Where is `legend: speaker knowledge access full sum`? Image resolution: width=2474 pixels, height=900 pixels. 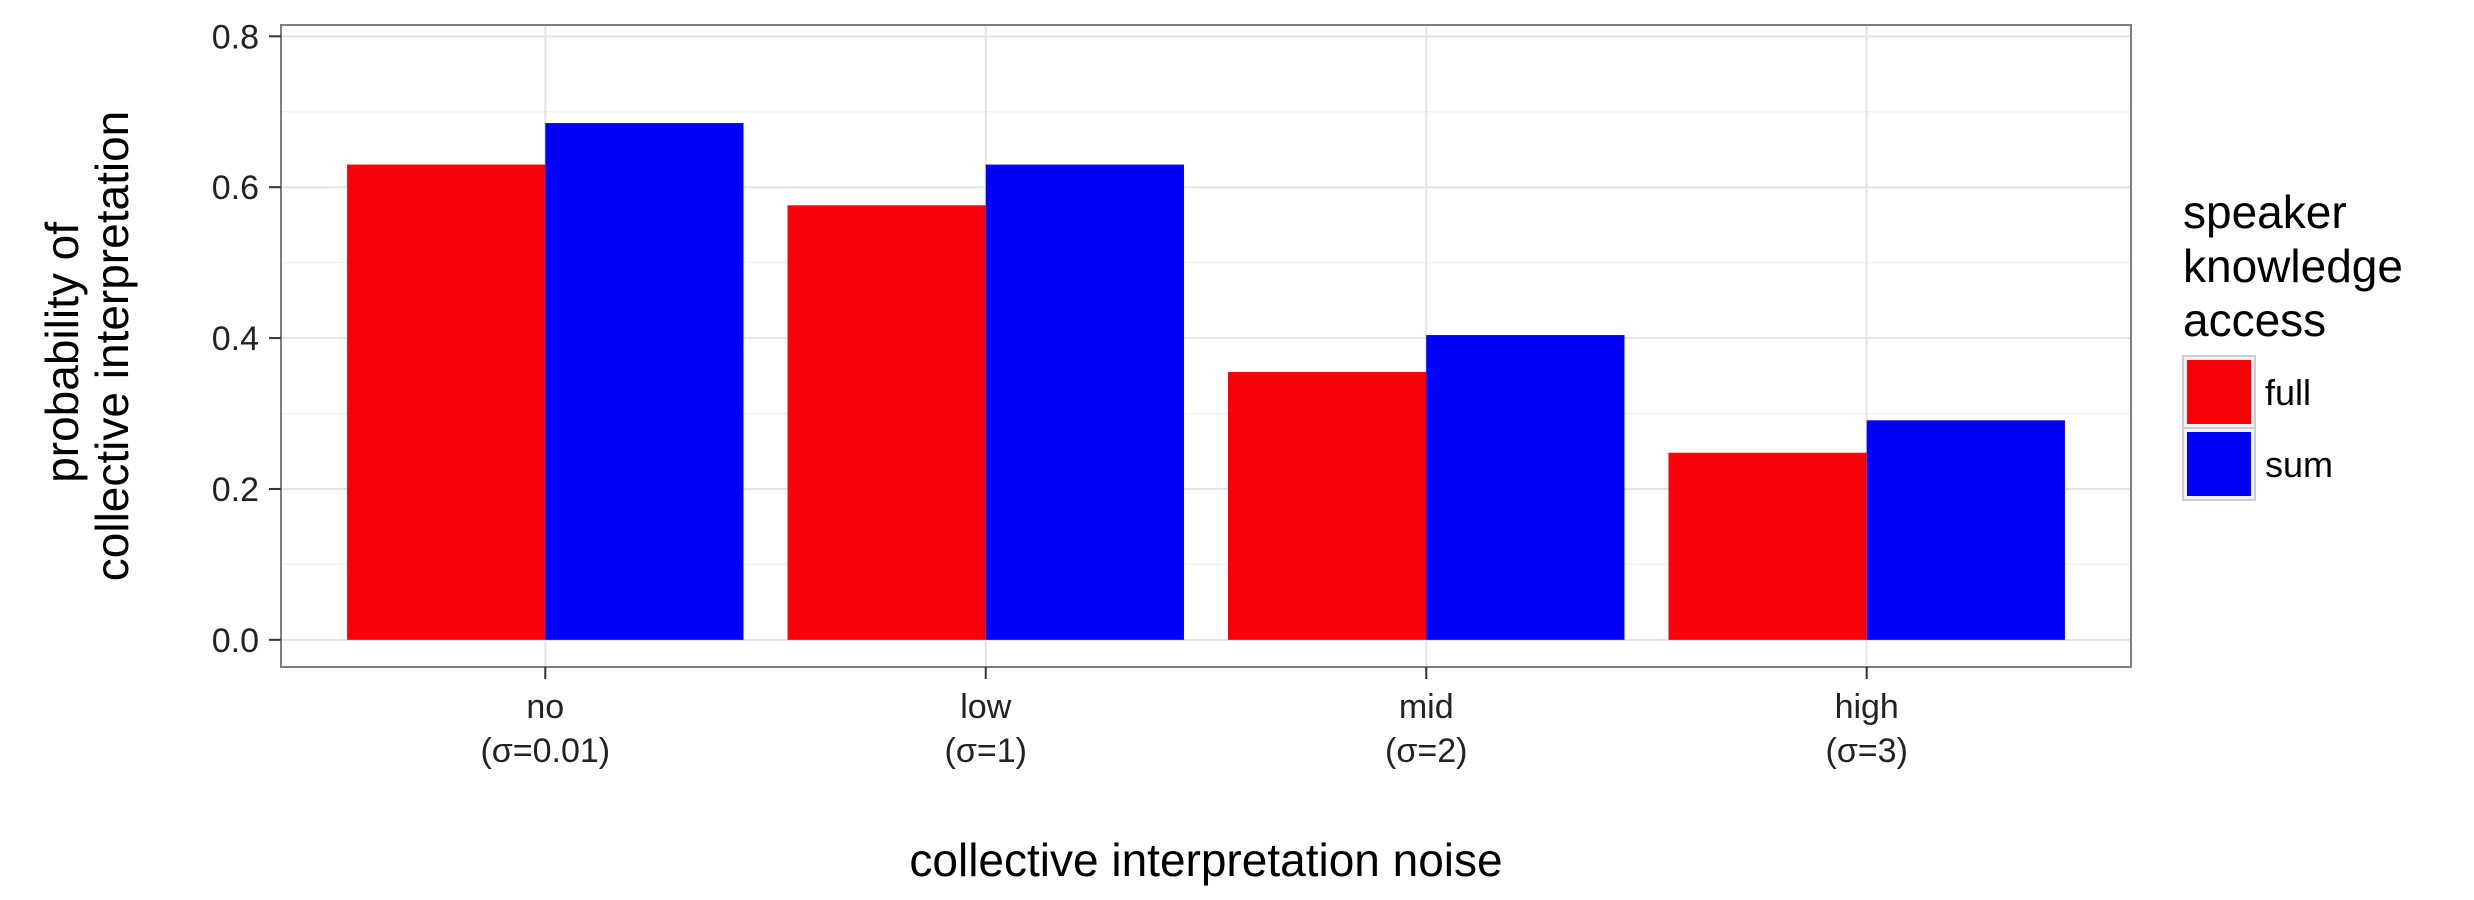
legend: speaker knowledge access full sum is located at coordinates (2299, 343).